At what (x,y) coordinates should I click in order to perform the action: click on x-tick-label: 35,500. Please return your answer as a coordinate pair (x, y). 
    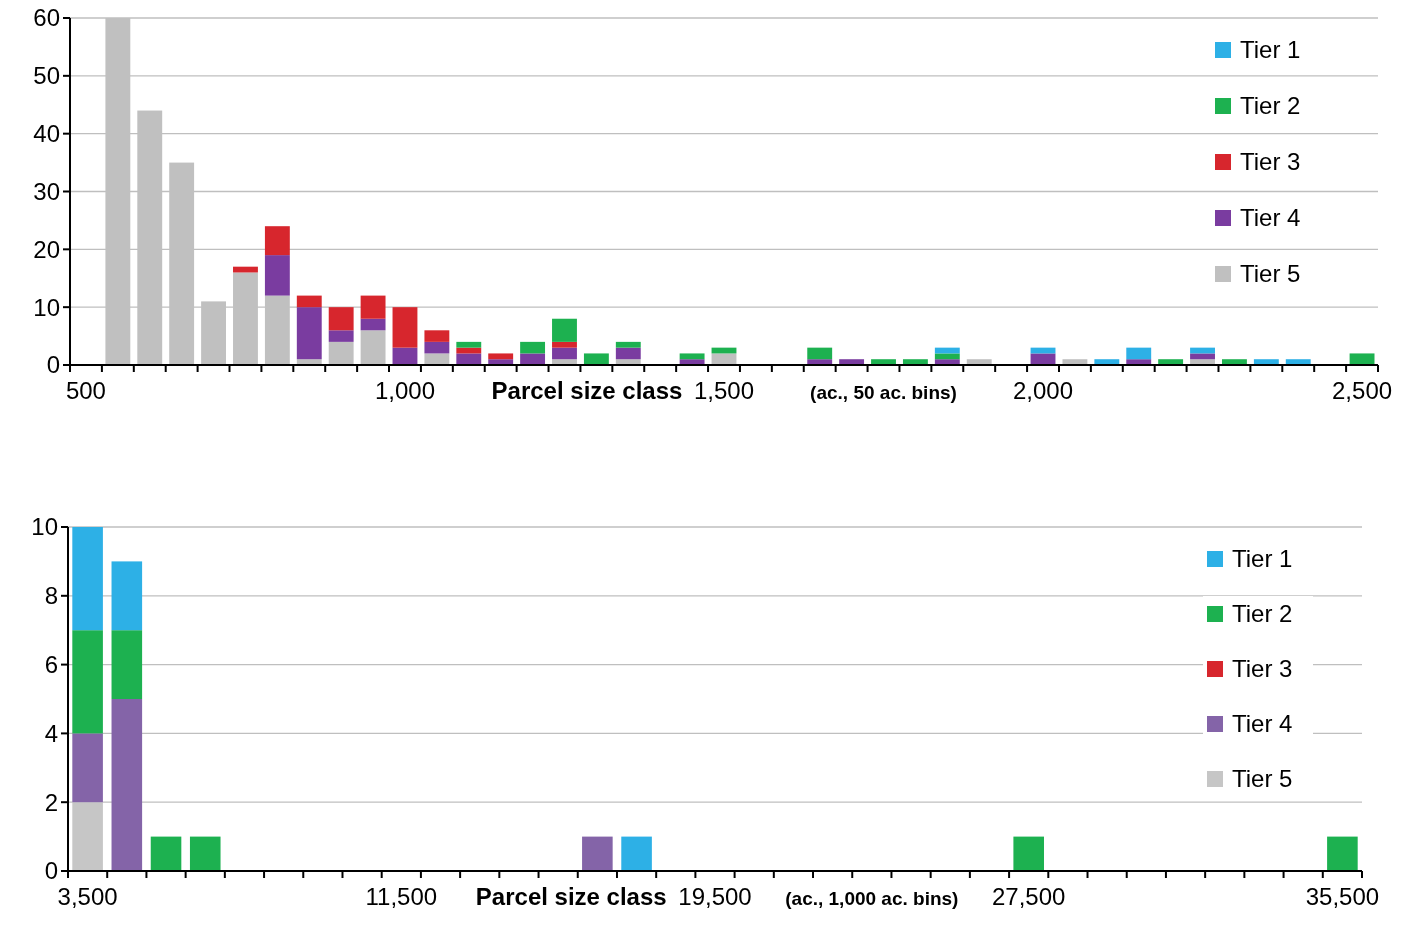
    Looking at the image, I should click on (1342, 896).